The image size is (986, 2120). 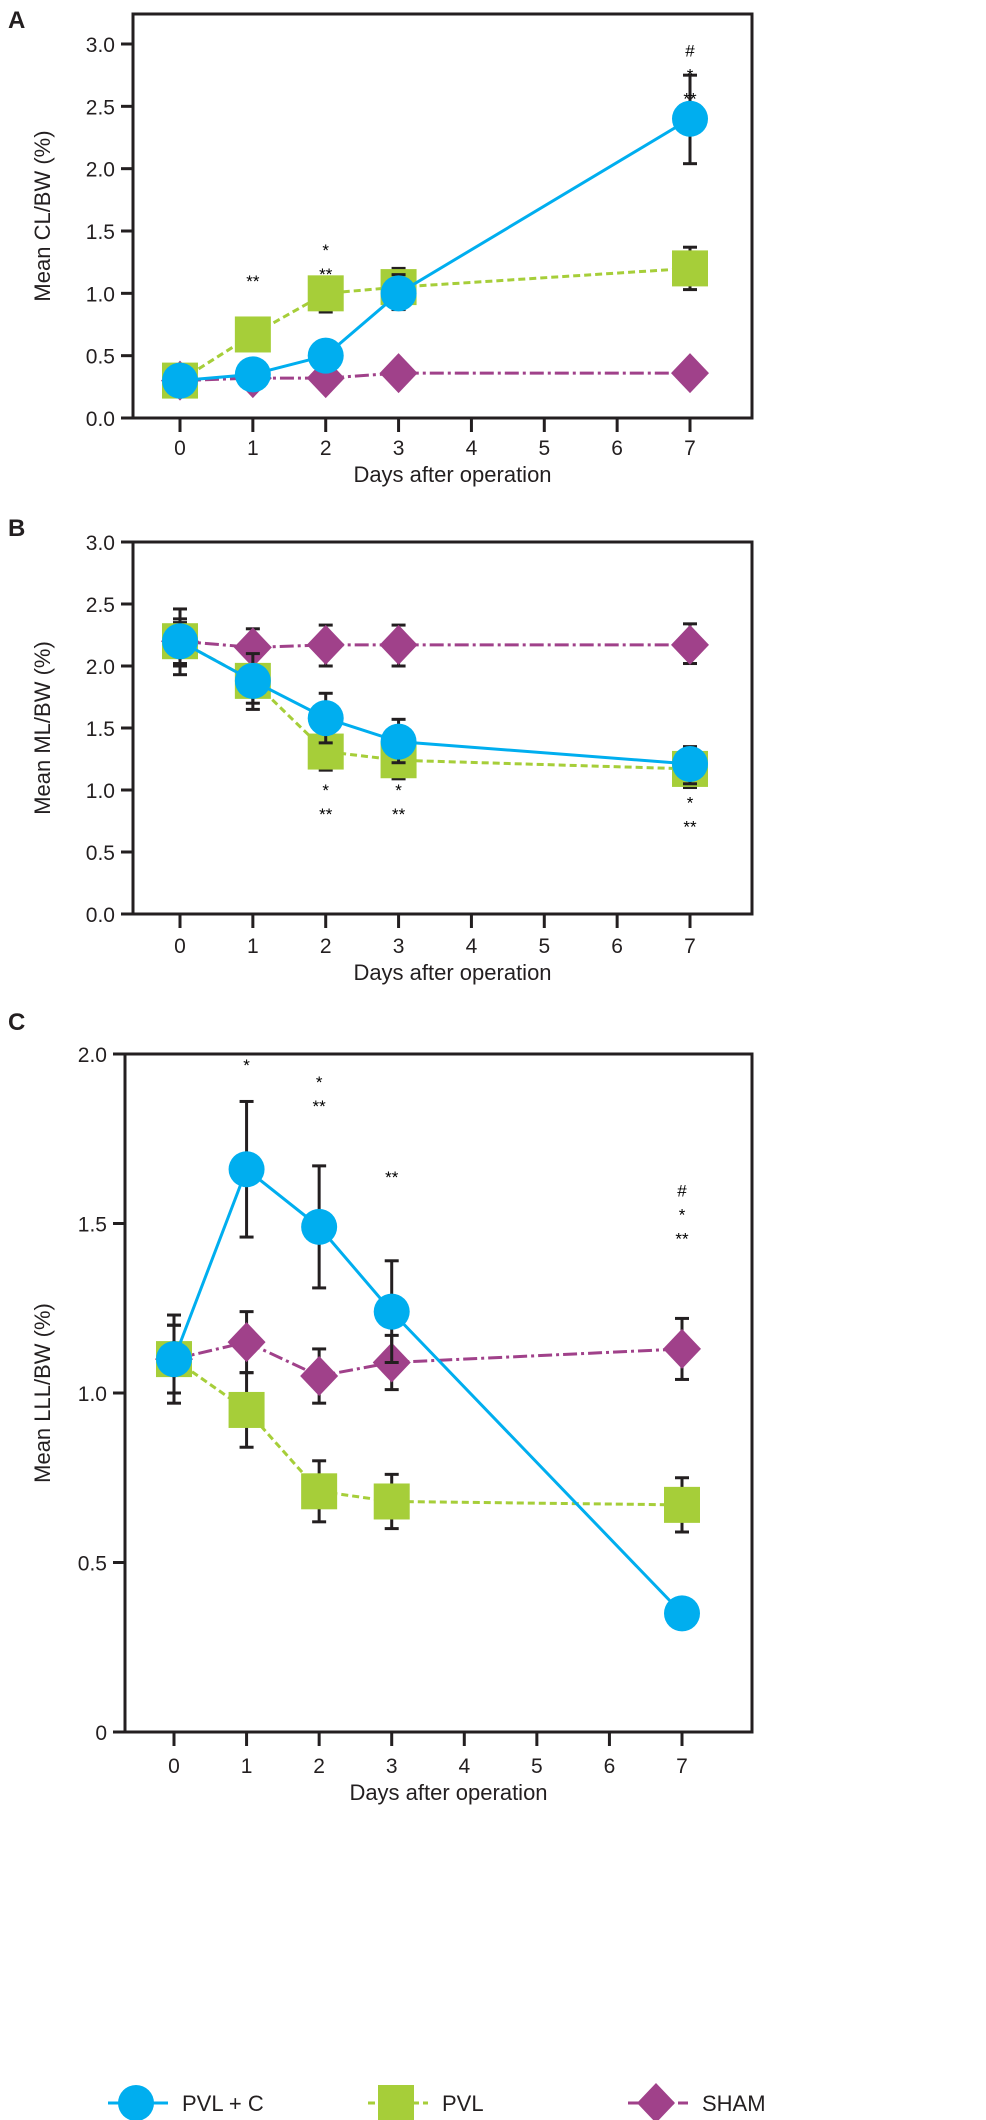 What do you see at coordinates (42, 728) in the screenshot?
I see `y-axis-title: Mean ML/BW (%)` at bounding box center [42, 728].